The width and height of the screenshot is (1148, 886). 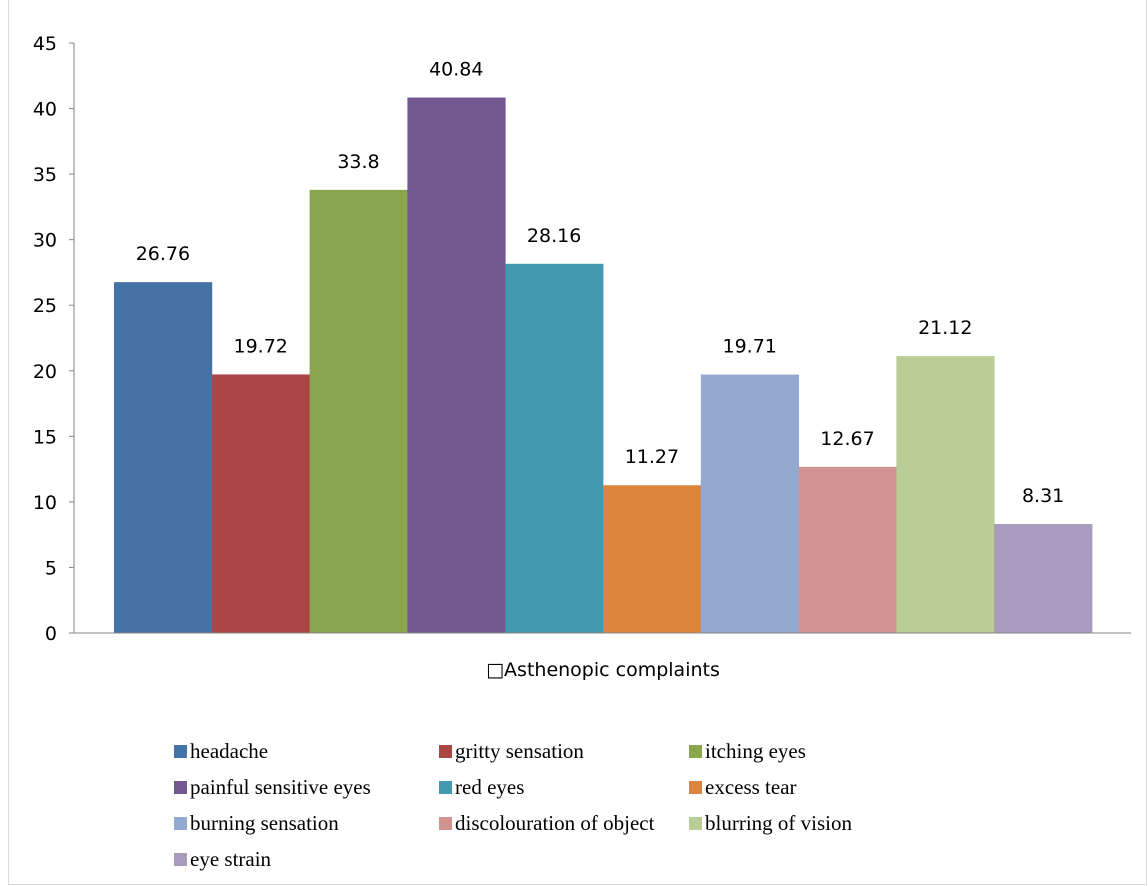 I want to click on legend-label: blurring of vision, so click(x=778, y=823).